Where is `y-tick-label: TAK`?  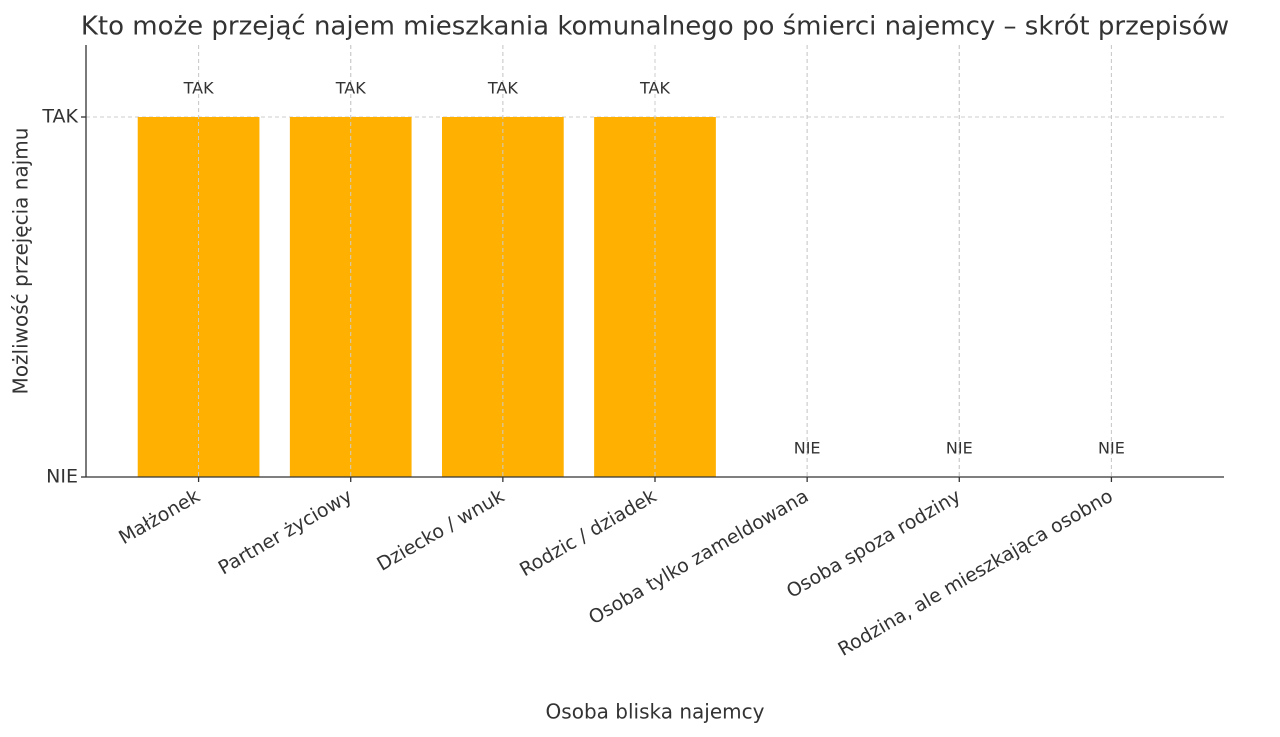 y-tick-label: TAK is located at coordinates (59, 117).